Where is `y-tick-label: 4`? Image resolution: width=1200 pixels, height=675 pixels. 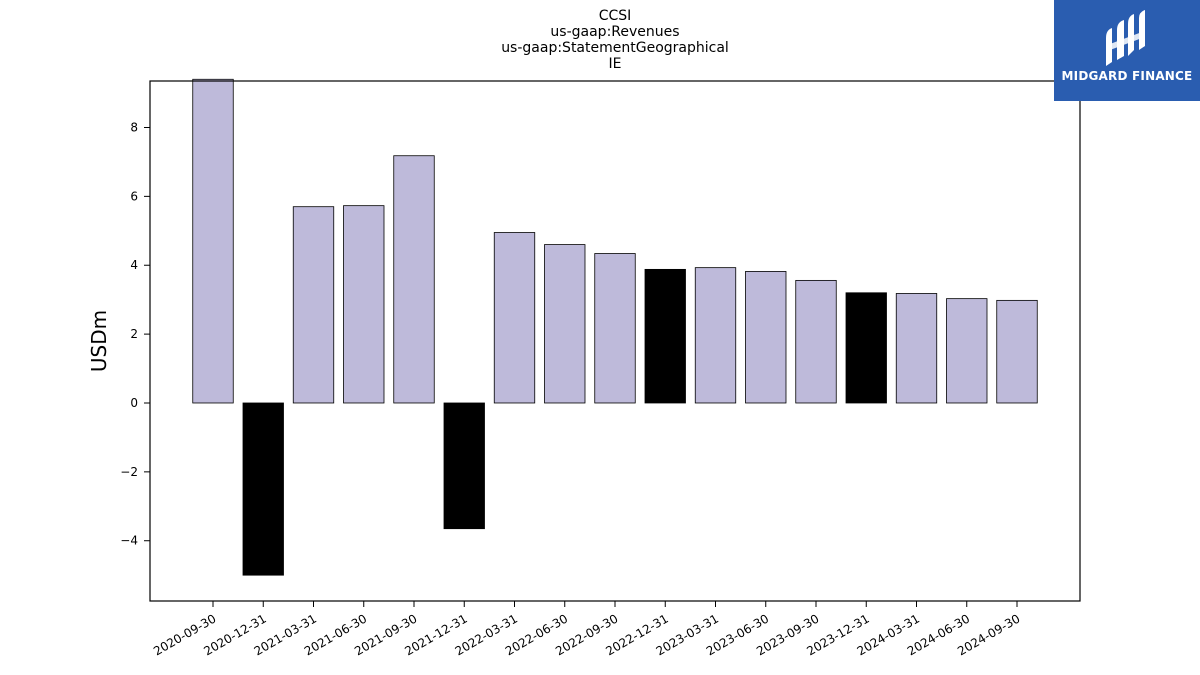 y-tick-label: 4 is located at coordinates (134, 265).